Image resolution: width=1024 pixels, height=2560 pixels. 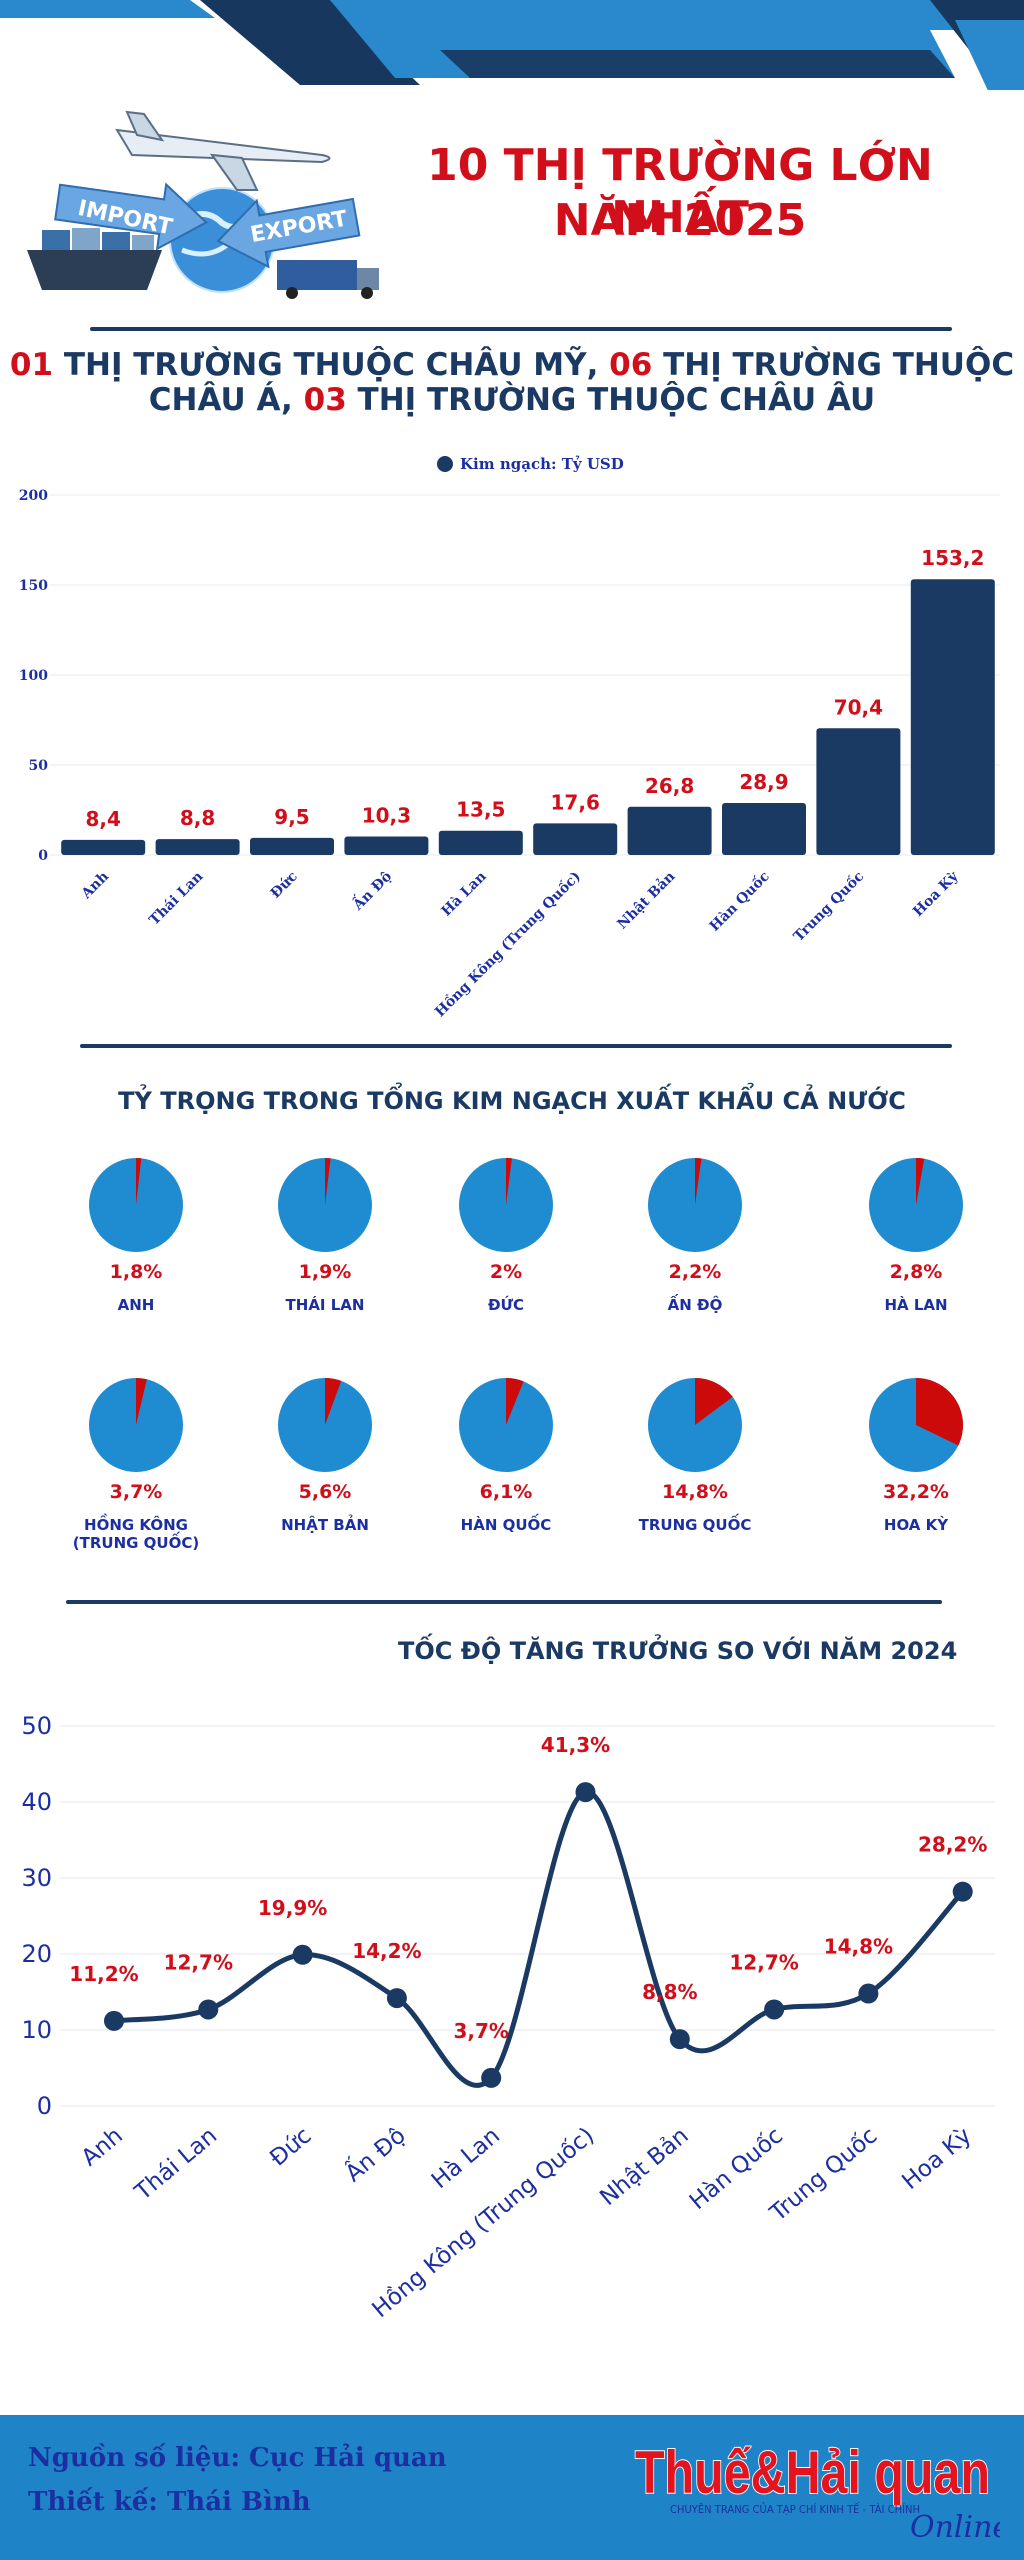 What do you see at coordinates (169, 2502) in the screenshot?
I see `design-credit: Thiết kế: Thái Bình` at bounding box center [169, 2502].